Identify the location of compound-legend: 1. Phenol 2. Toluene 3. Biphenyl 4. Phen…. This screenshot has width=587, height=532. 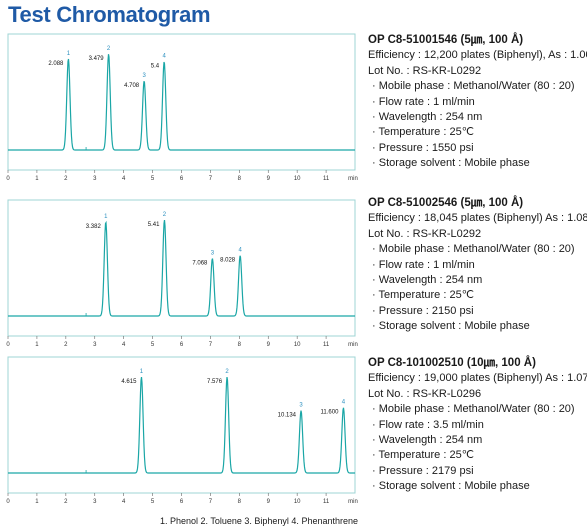
(259, 521).